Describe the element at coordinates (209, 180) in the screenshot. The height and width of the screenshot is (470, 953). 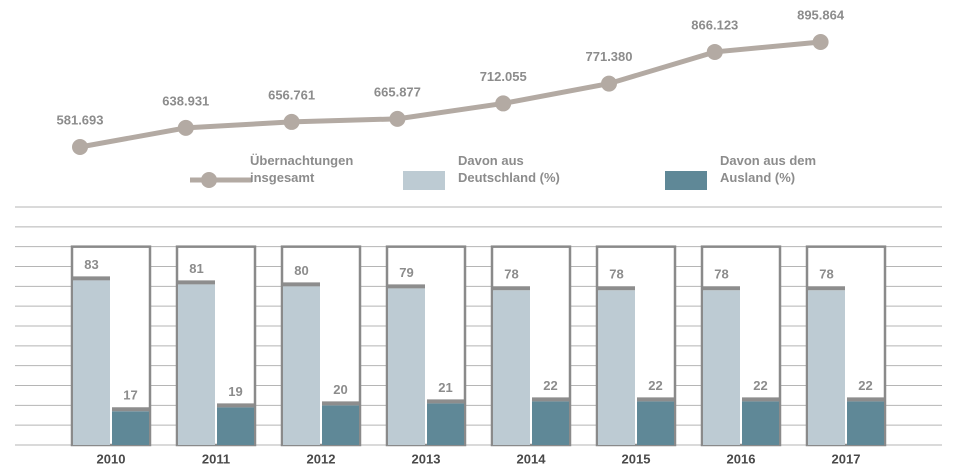
I see `legend-point` at that location.